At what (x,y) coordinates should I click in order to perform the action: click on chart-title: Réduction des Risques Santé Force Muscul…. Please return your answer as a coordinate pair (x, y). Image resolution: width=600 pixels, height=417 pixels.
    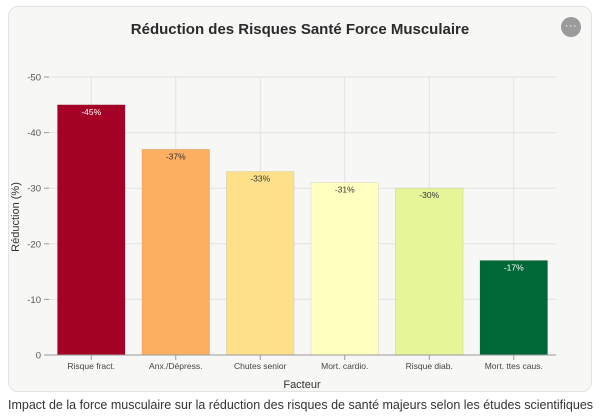
    Looking at the image, I should click on (300, 29).